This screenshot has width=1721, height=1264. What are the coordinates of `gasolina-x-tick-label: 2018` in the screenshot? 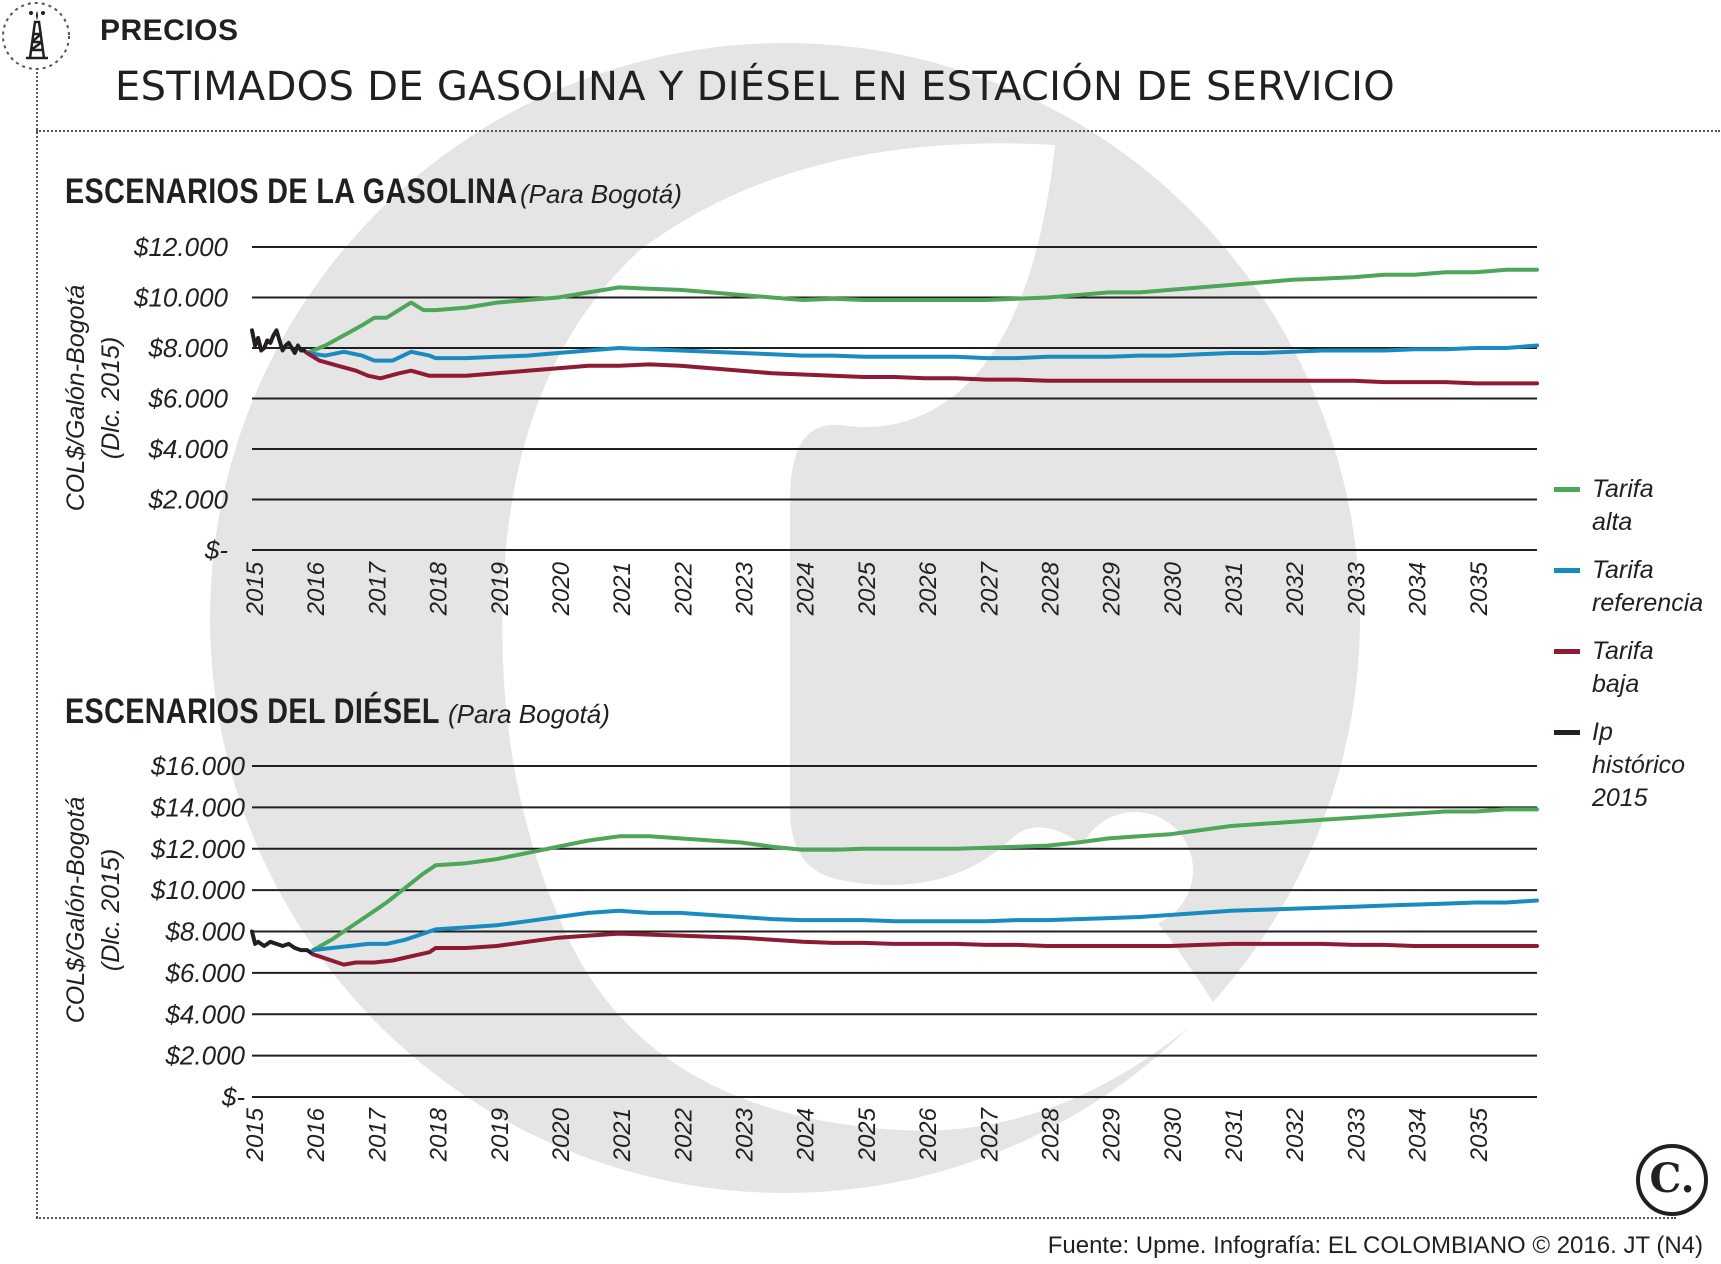 It's located at (439, 588).